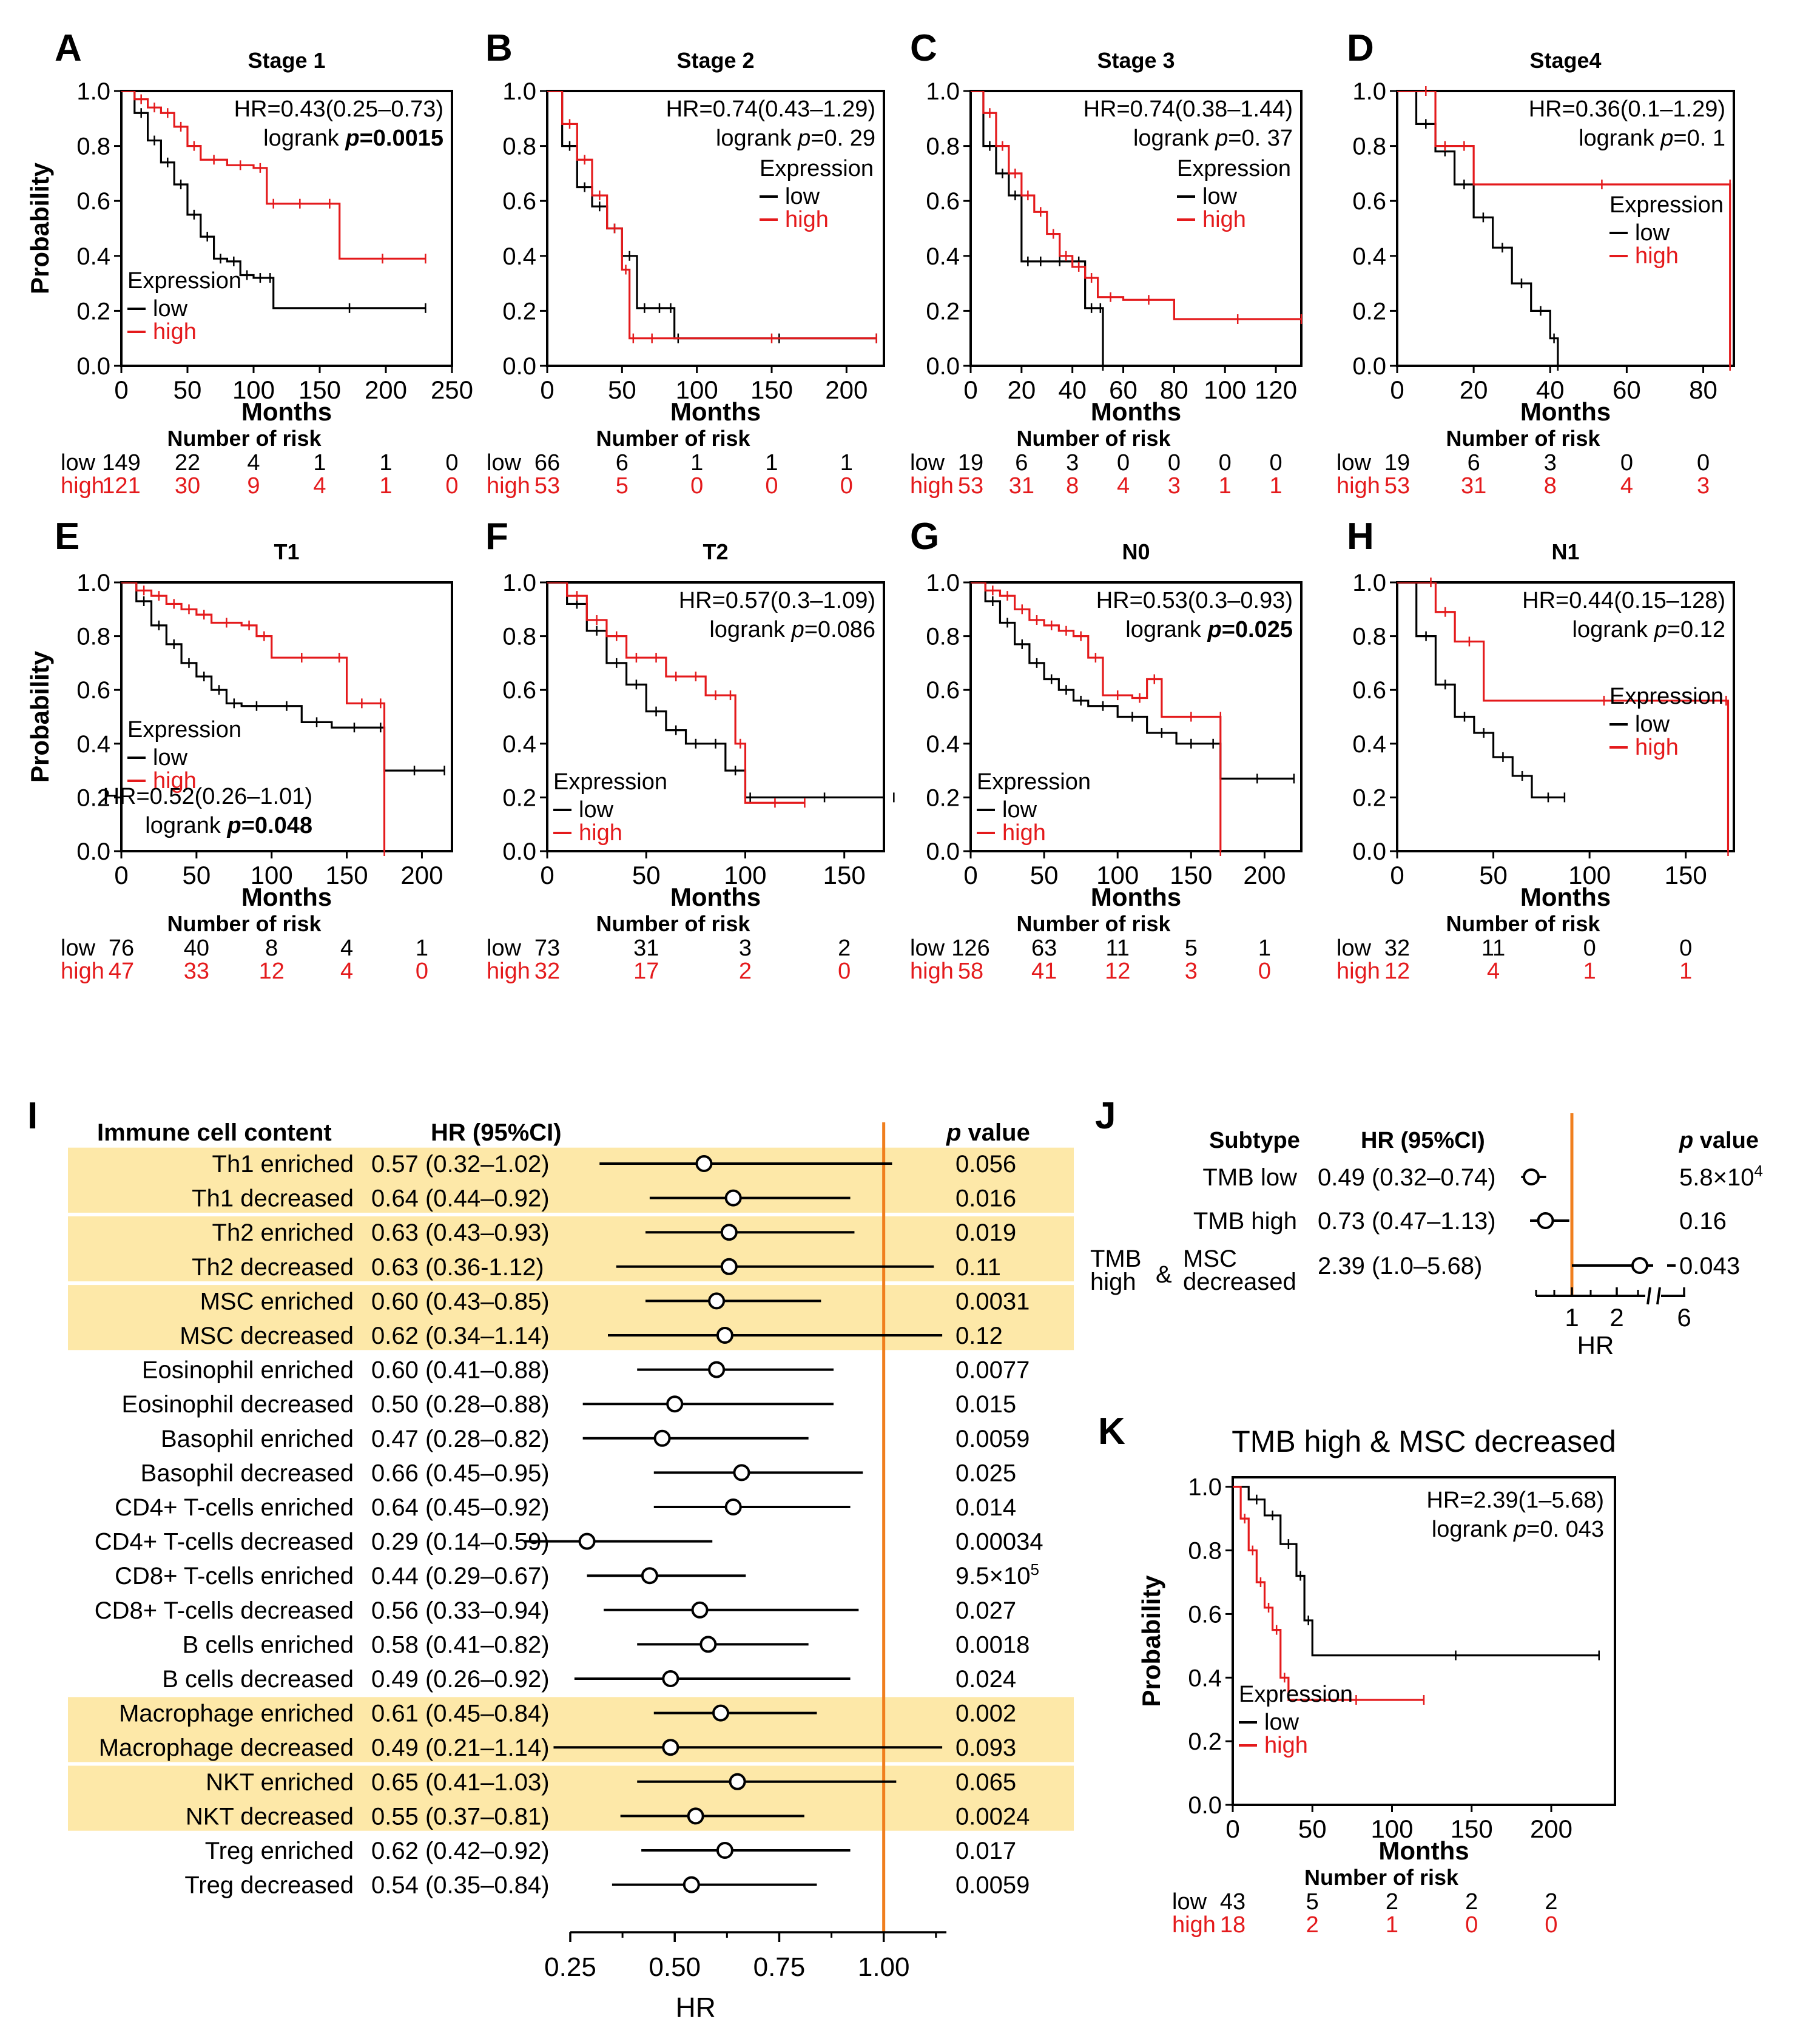  I want to click on row-p-value: 0.0059, so click(993, 1885).